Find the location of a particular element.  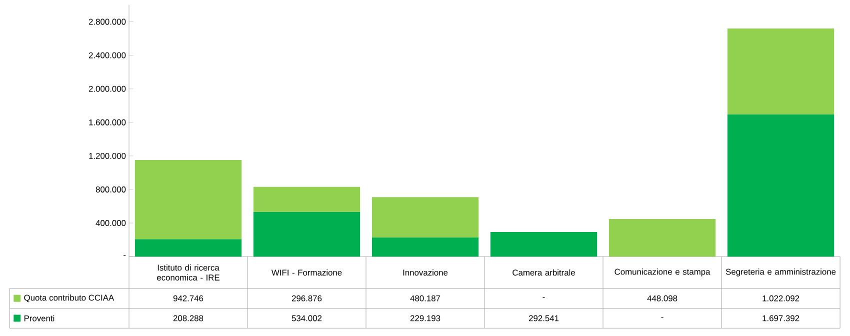

data-label: 208.288 is located at coordinates (188, 318).